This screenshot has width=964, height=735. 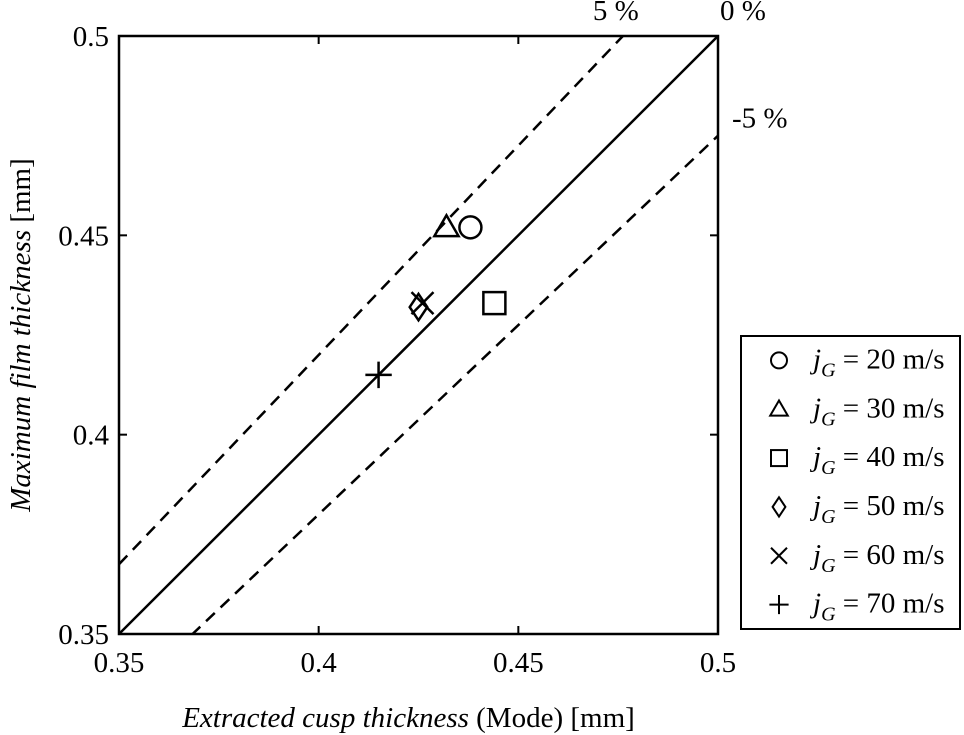 I want to click on reference-label: 0 %, so click(x=743, y=13).